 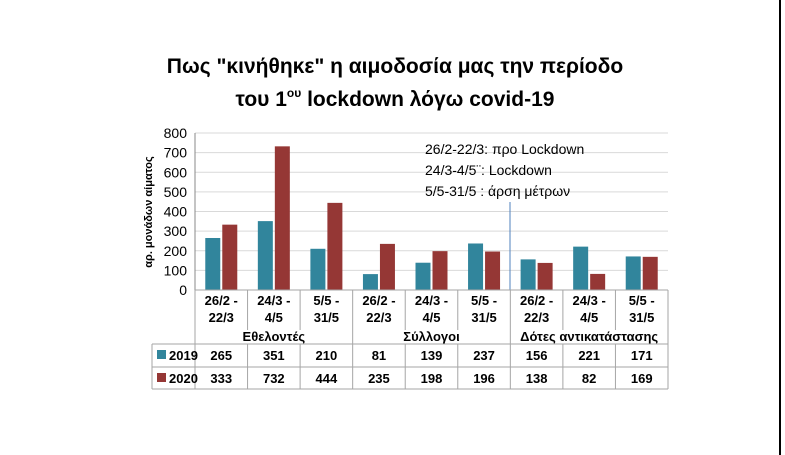 What do you see at coordinates (176, 133) in the screenshot?
I see `y-tick-label: 800` at bounding box center [176, 133].